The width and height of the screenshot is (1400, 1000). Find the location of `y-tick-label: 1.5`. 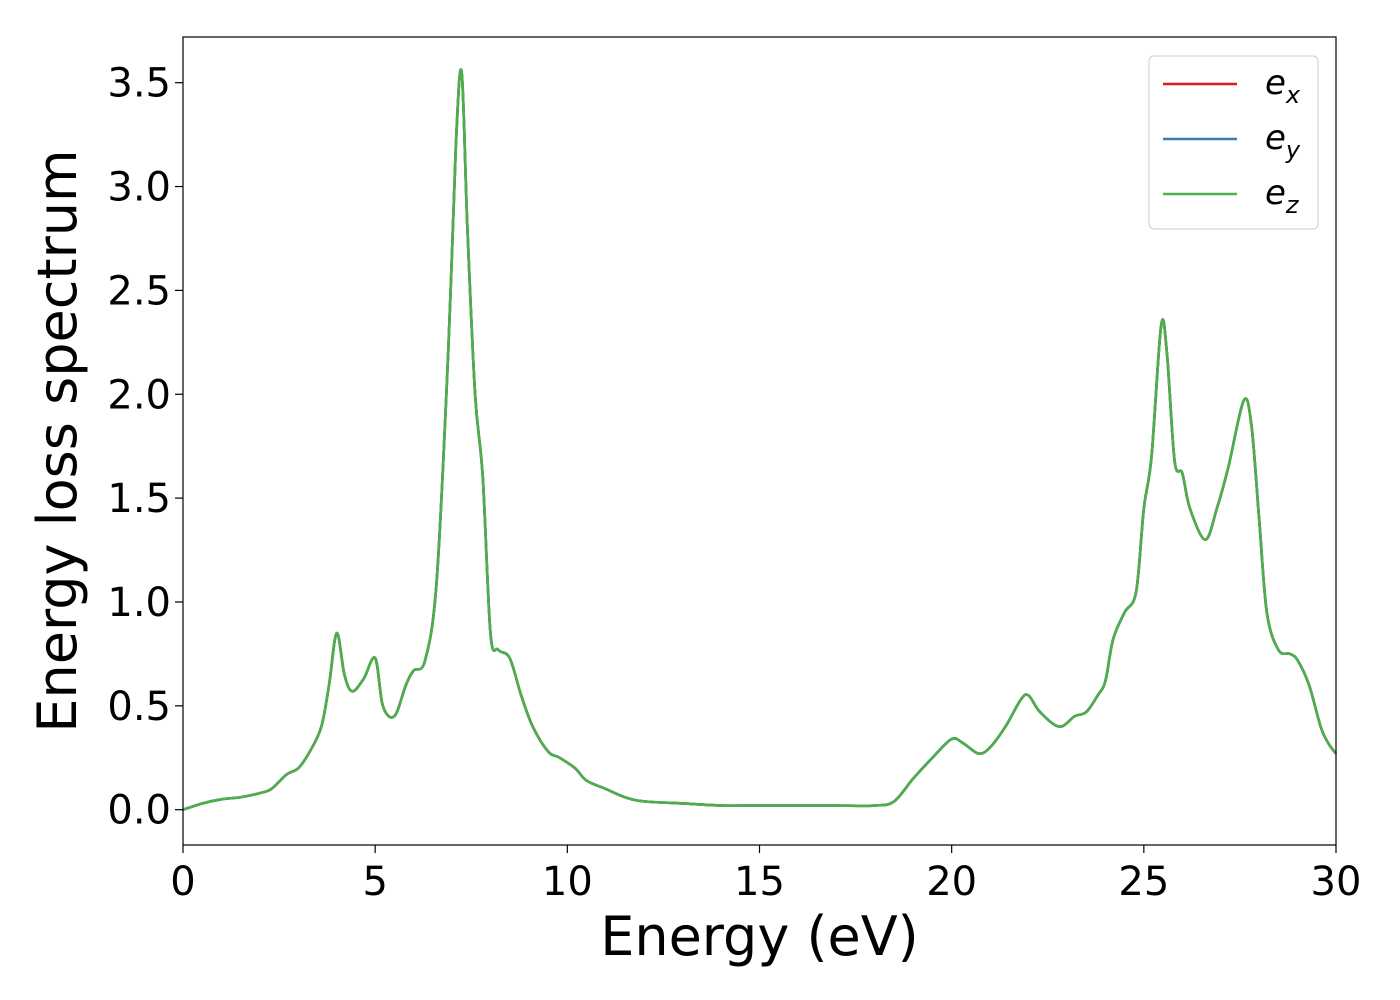

y-tick-label: 1.5 is located at coordinates (139, 499).